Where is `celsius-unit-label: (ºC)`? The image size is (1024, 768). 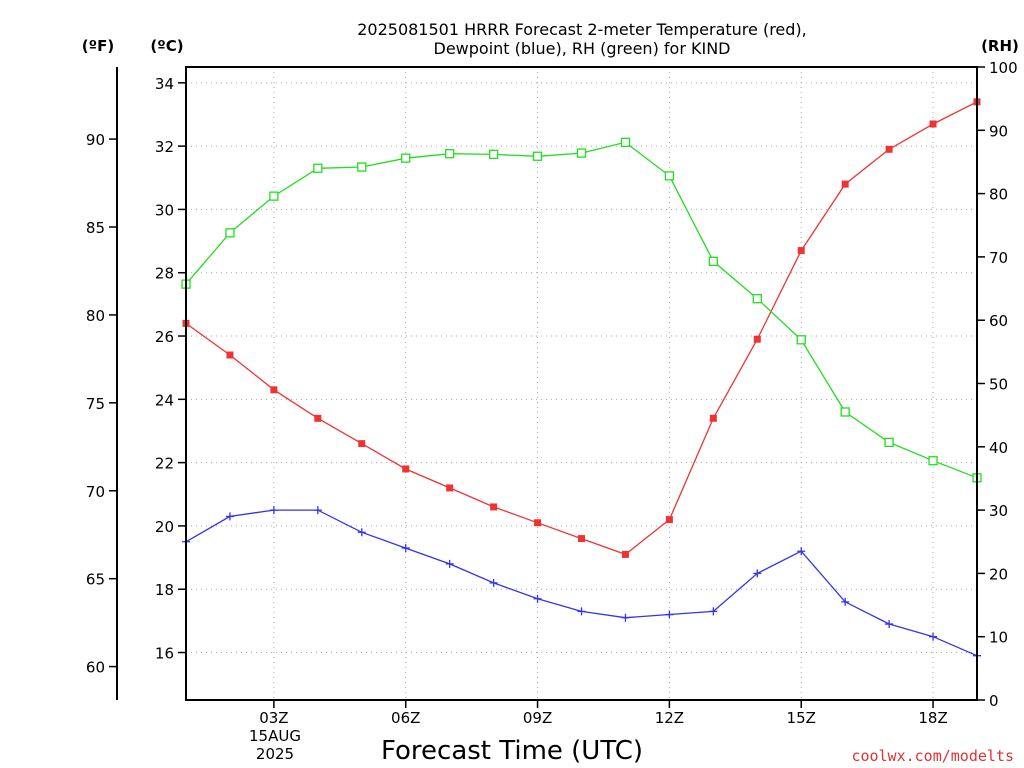
celsius-unit-label: (ºC) is located at coordinates (166, 46).